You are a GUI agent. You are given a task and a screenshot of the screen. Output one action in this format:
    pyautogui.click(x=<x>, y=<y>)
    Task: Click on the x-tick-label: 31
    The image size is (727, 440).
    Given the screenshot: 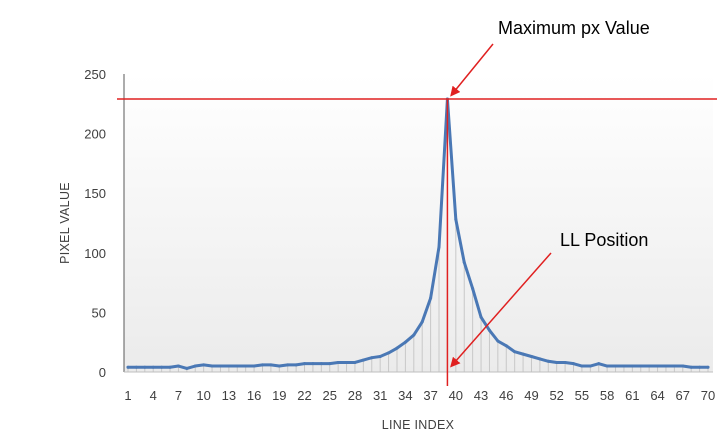 What is the action you would take?
    pyautogui.click(x=380, y=395)
    